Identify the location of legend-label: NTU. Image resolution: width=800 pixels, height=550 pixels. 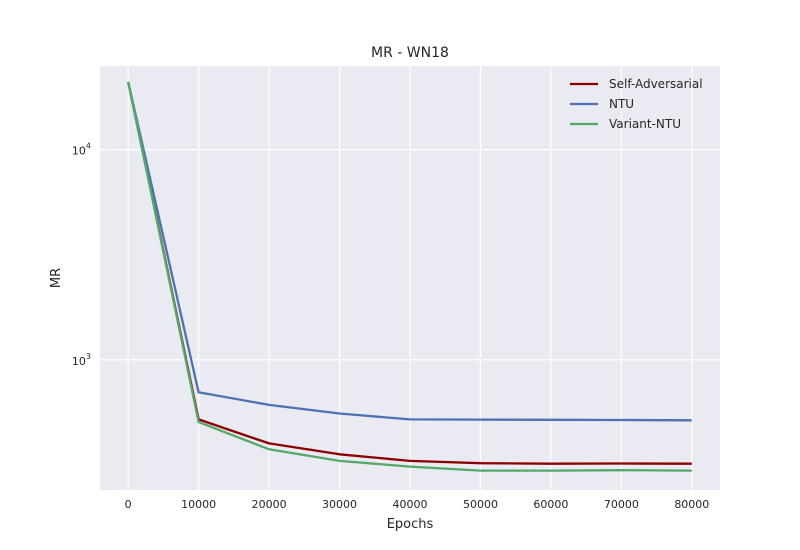
(621, 104).